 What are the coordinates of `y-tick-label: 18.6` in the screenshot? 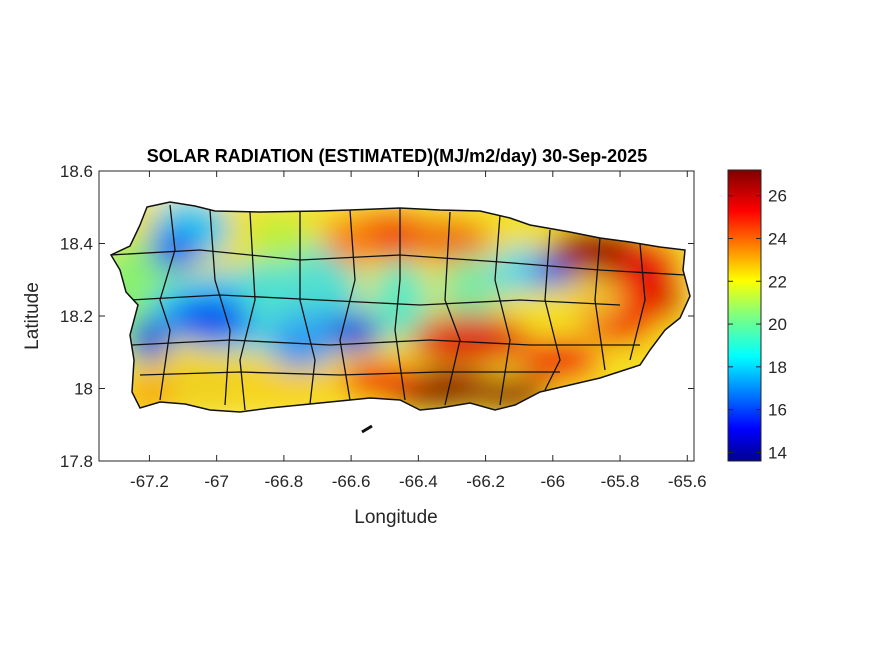 It's located at (76, 171).